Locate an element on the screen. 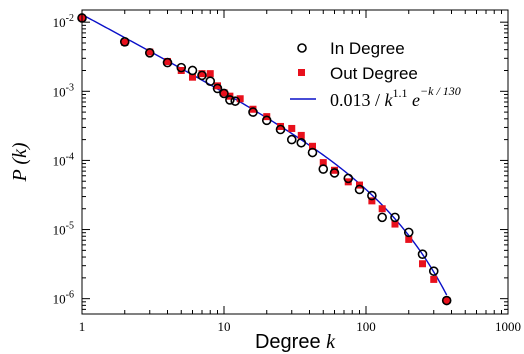  legend-out-degree-marker is located at coordinates (301, 72).